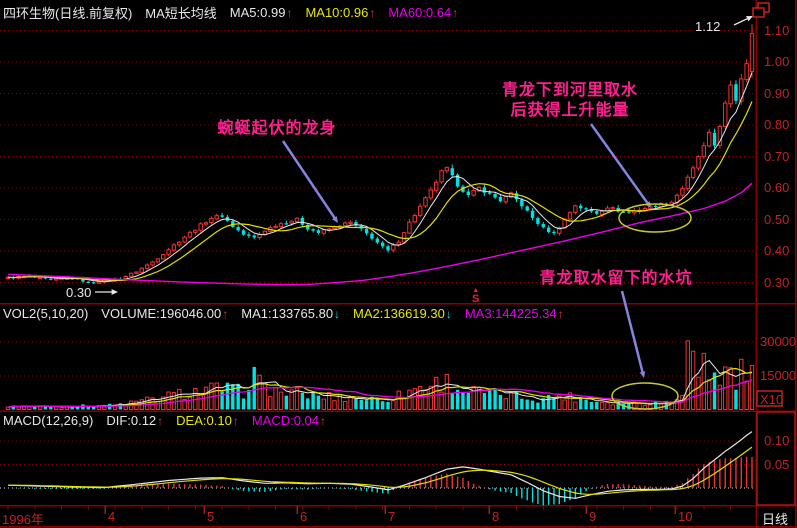  Describe the element at coordinates (304, 516) in the screenshot. I see `month-label: 6` at that location.